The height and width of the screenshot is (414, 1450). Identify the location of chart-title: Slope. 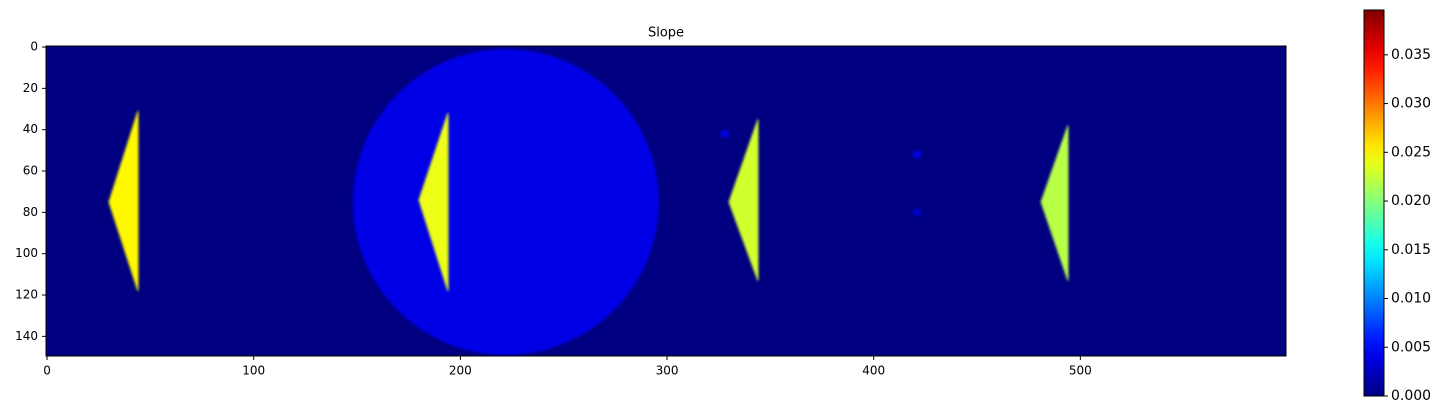
(666, 33).